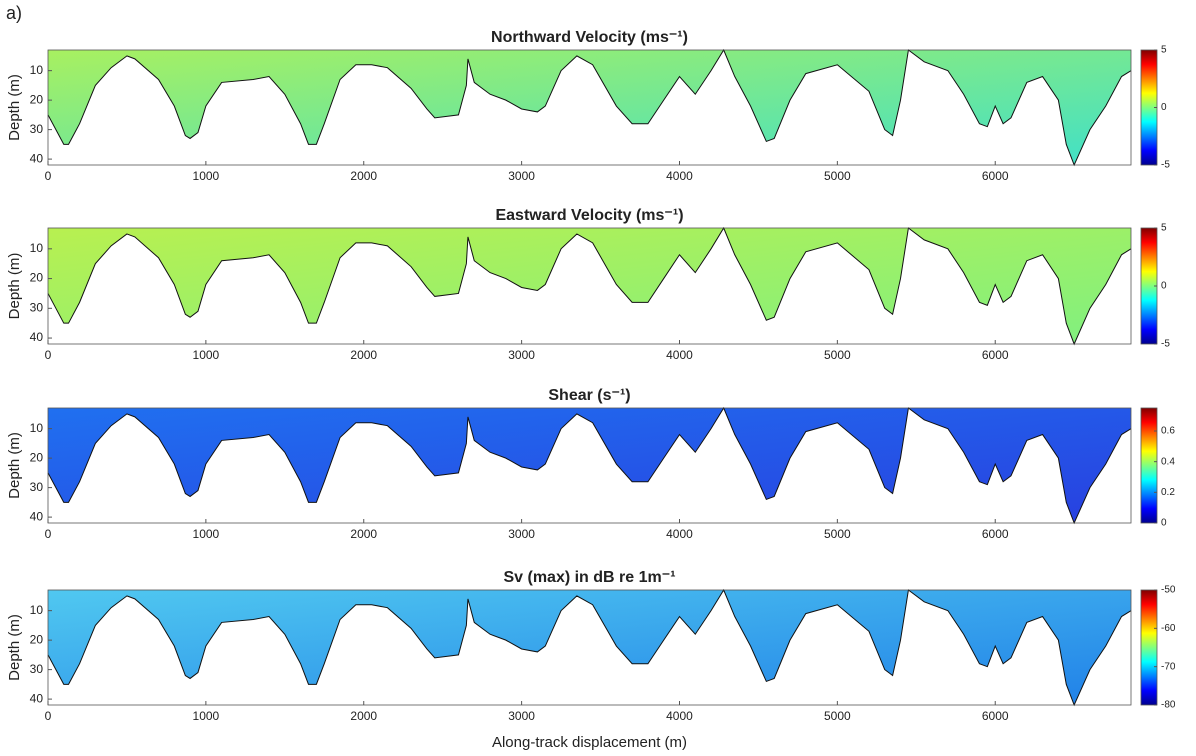 Image resolution: width=1196 pixels, height=756 pixels. What do you see at coordinates (1168, 628) in the screenshot?
I see `colorbar-tick-label: -60` at bounding box center [1168, 628].